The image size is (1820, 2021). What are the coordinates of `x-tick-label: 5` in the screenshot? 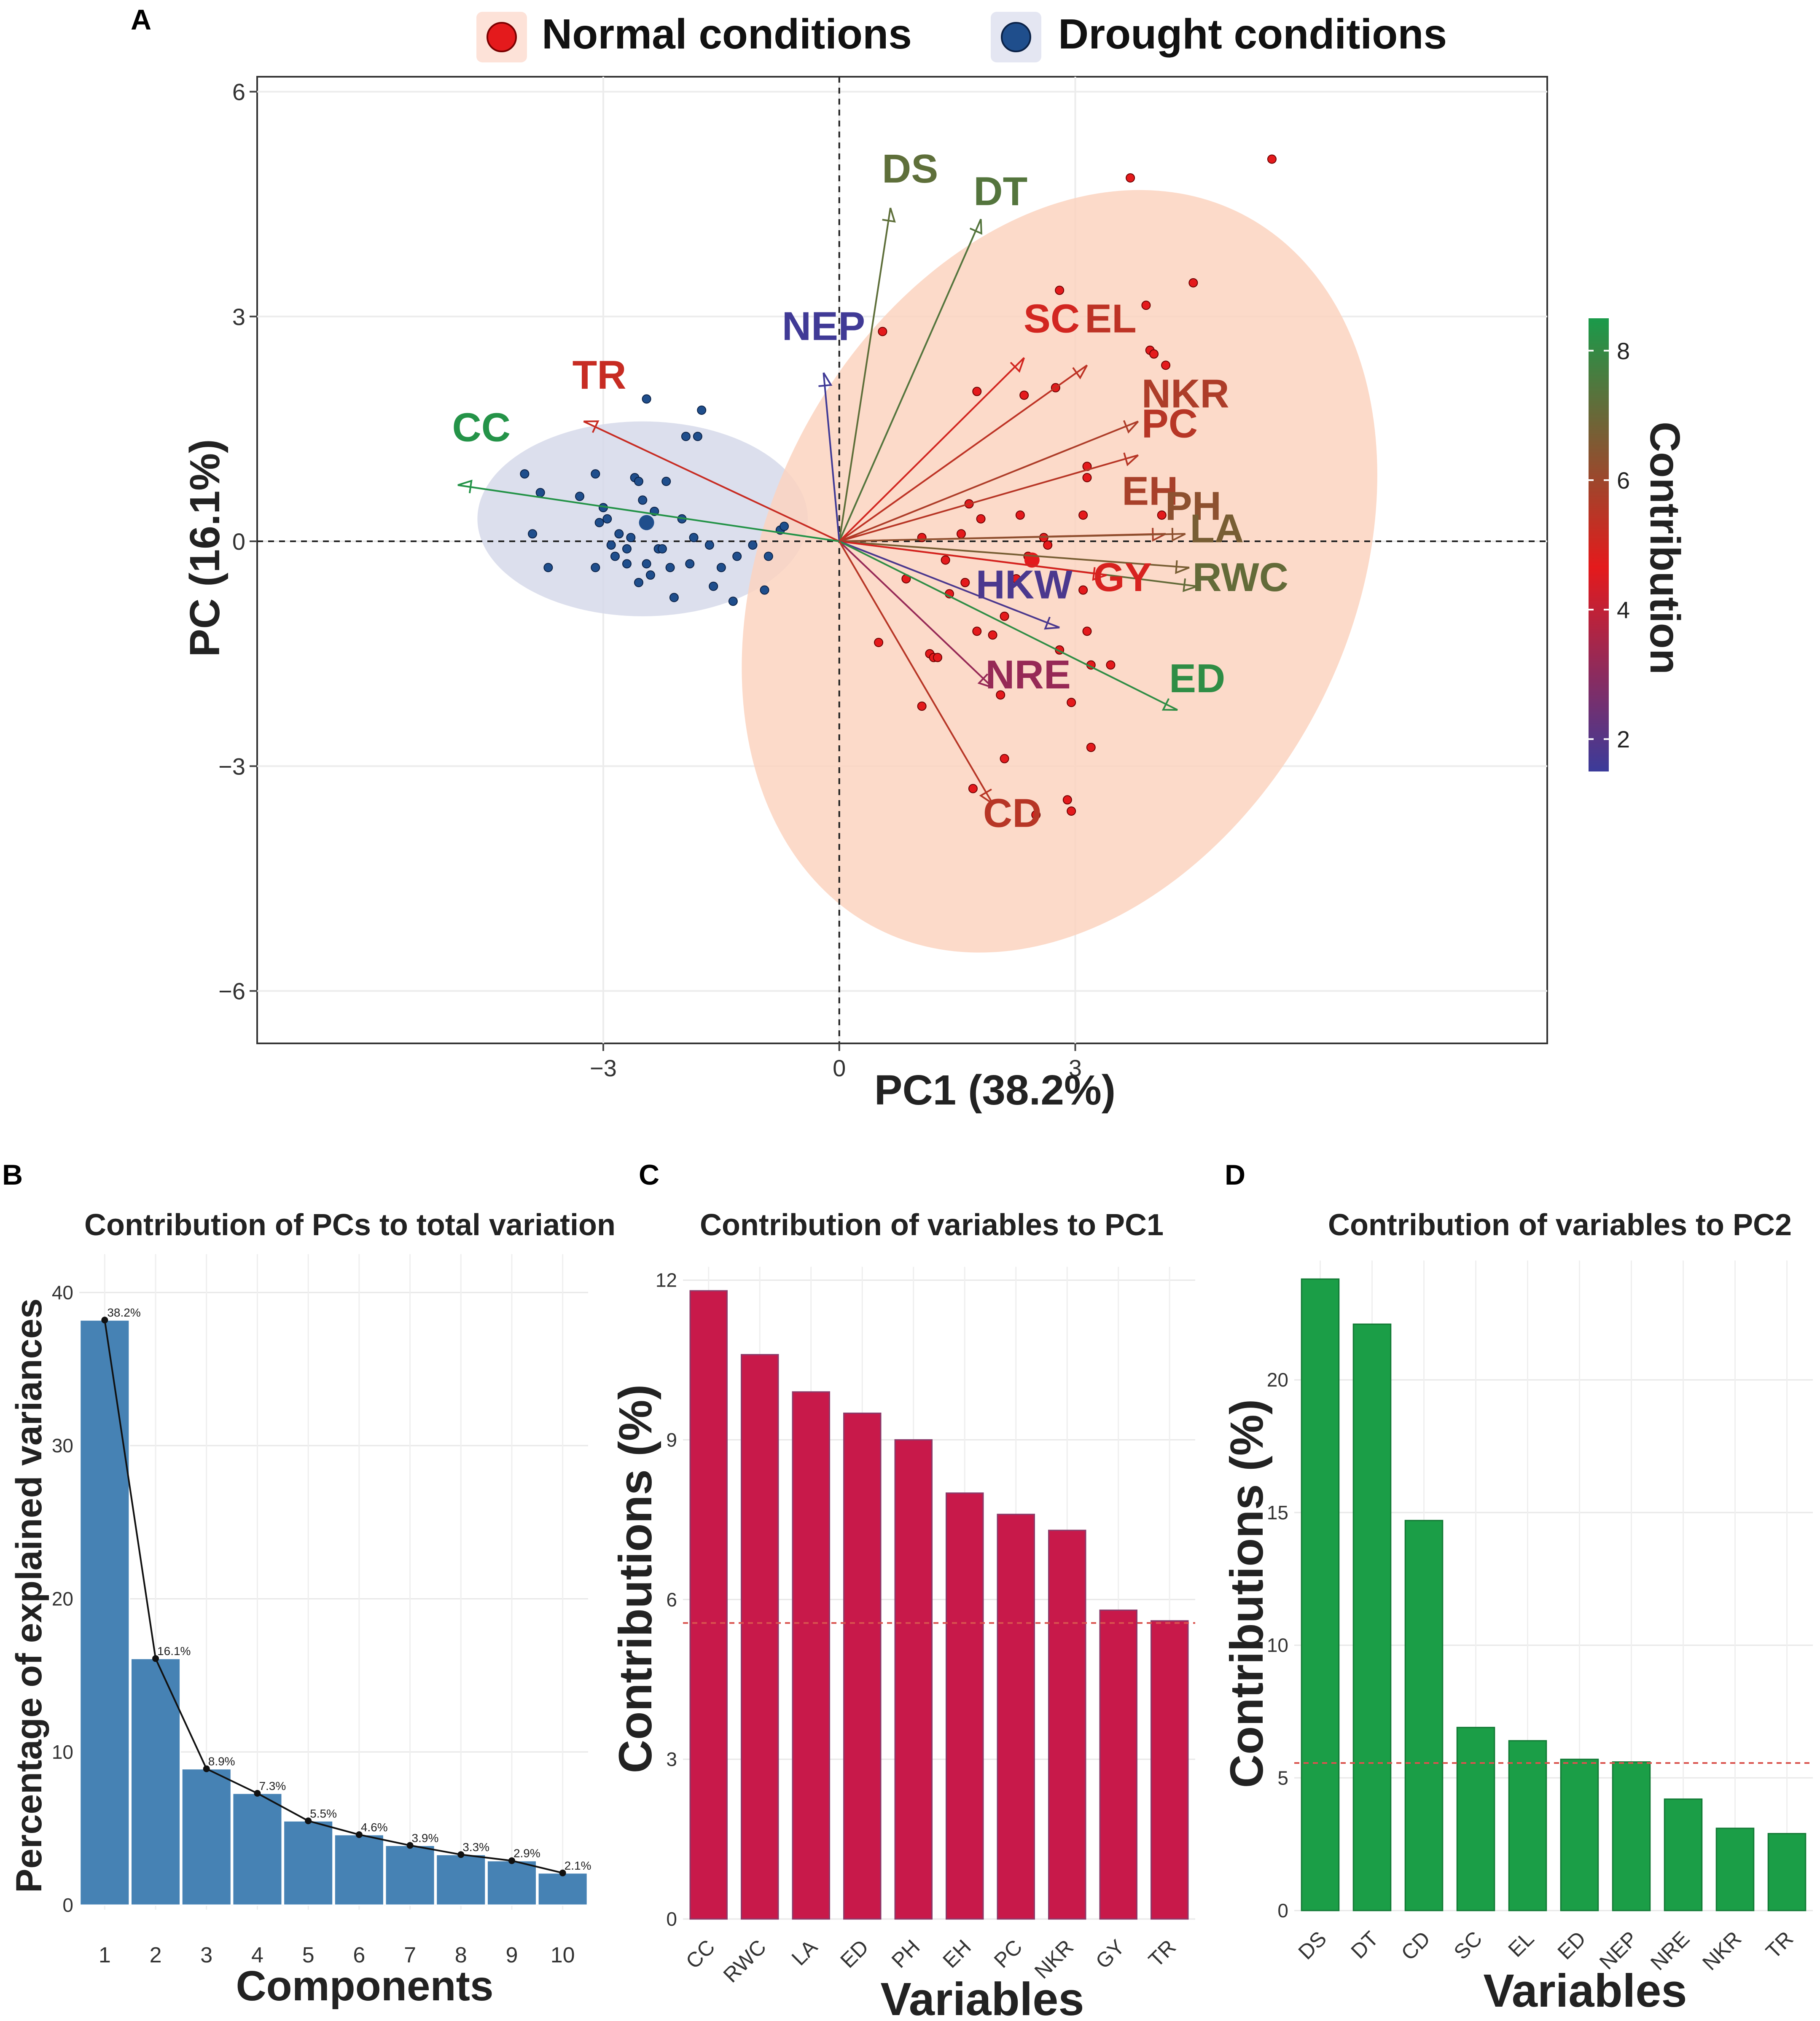 It's located at (308, 1955).